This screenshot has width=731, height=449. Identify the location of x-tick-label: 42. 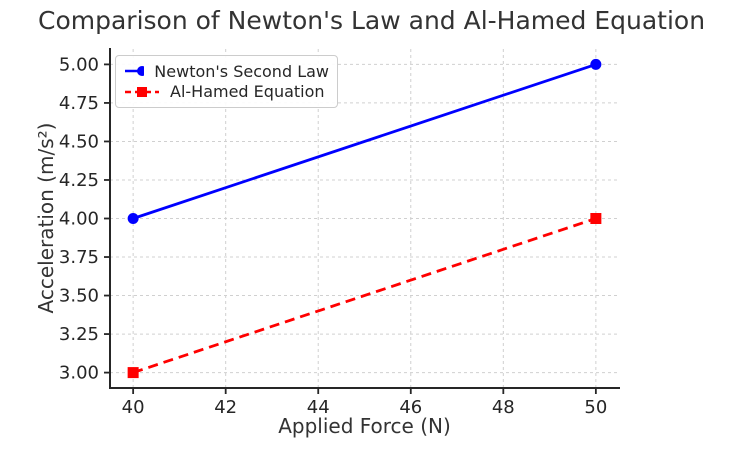
(225, 407).